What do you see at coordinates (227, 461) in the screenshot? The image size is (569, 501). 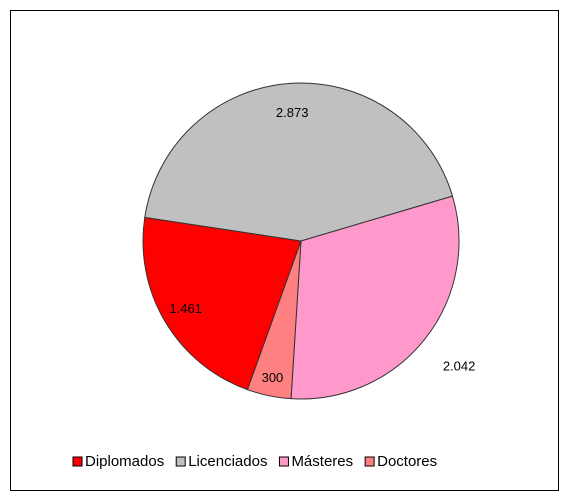 I see `legend-label: Licenciados` at bounding box center [227, 461].